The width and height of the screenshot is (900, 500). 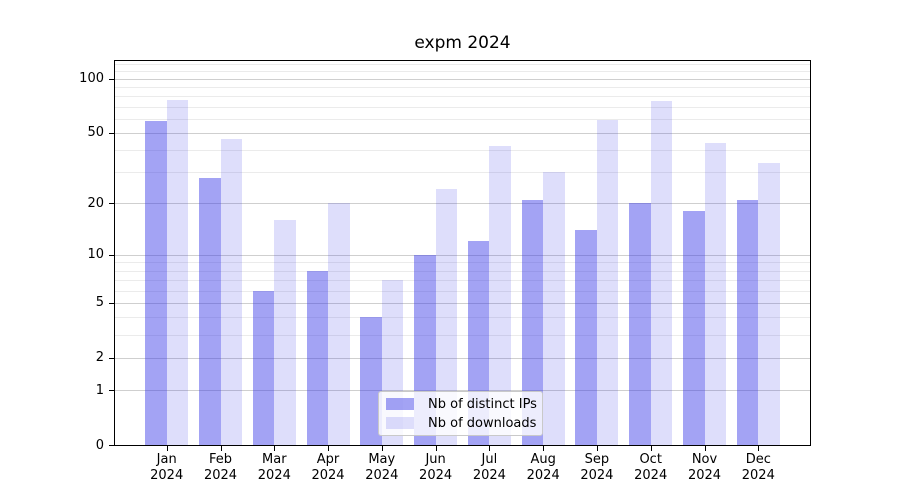 What do you see at coordinates (328, 467) in the screenshot?
I see `x-tick-label-apr: Apr 2024` at bounding box center [328, 467].